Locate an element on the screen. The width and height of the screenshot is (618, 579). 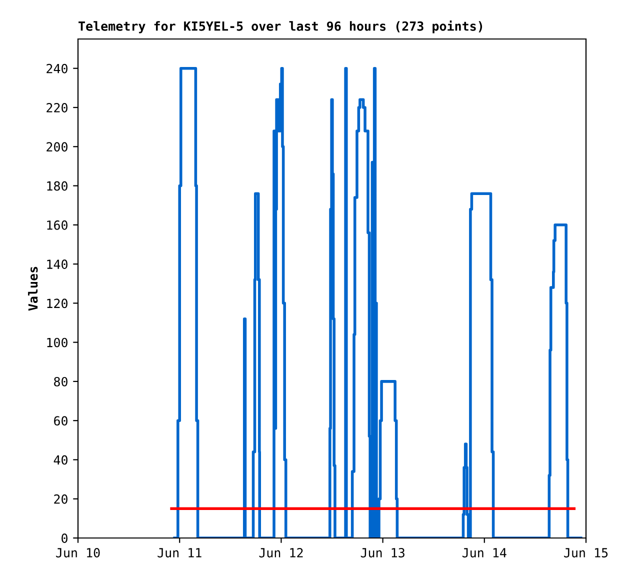
y-tick-label: 120 is located at coordinates (57, 303).